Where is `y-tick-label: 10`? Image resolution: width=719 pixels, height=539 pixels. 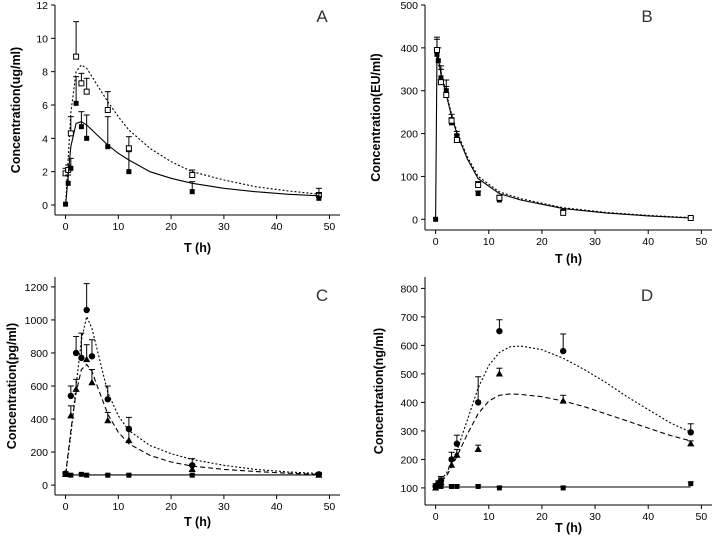 y-tick-label: 10 is located at coordinates (42, 39).